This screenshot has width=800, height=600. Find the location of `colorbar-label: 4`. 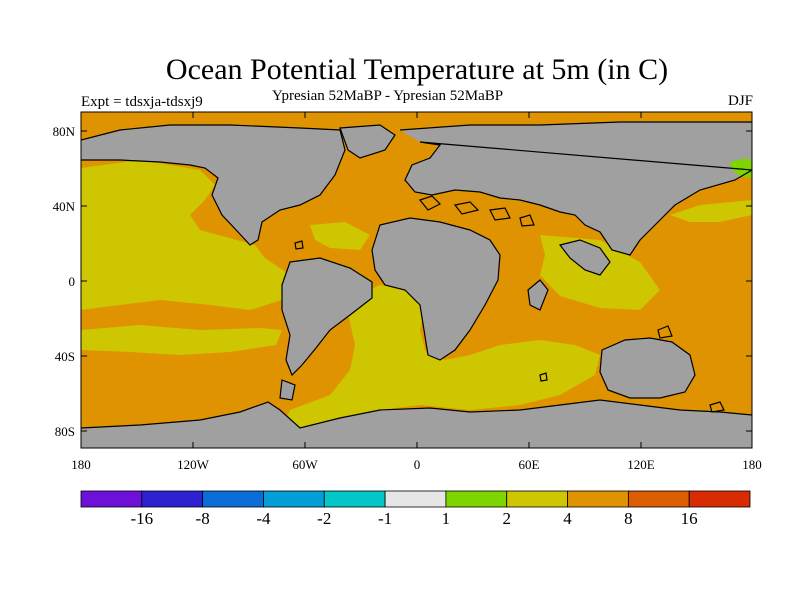

colorbar-label: 4 is located at coordinates (567, 518).